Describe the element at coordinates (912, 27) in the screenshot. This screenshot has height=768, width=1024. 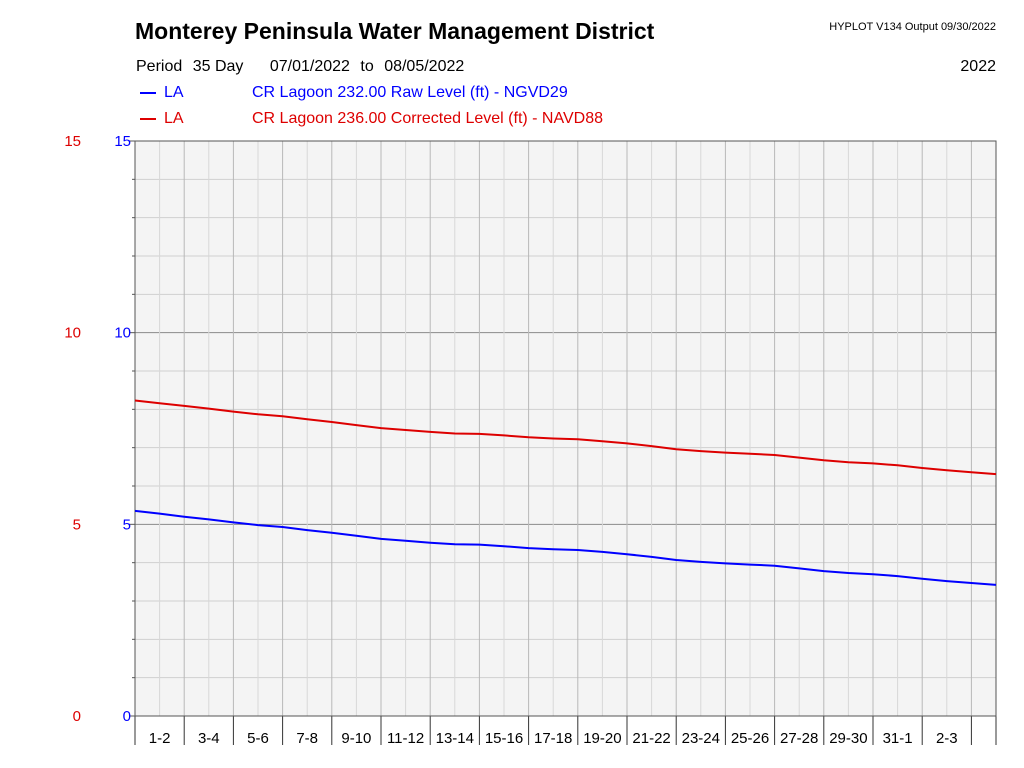
I see `program-output-label: HYPLOT V134 Output 09/30/2022` at that location.